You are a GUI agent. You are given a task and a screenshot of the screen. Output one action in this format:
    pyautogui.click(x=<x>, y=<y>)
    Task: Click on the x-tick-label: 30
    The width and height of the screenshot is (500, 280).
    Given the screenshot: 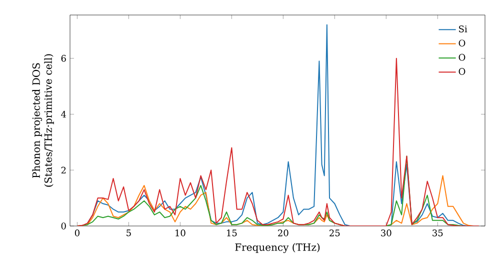 What is the action you would take?
    pyautogui.click(x=386, y=233)
    